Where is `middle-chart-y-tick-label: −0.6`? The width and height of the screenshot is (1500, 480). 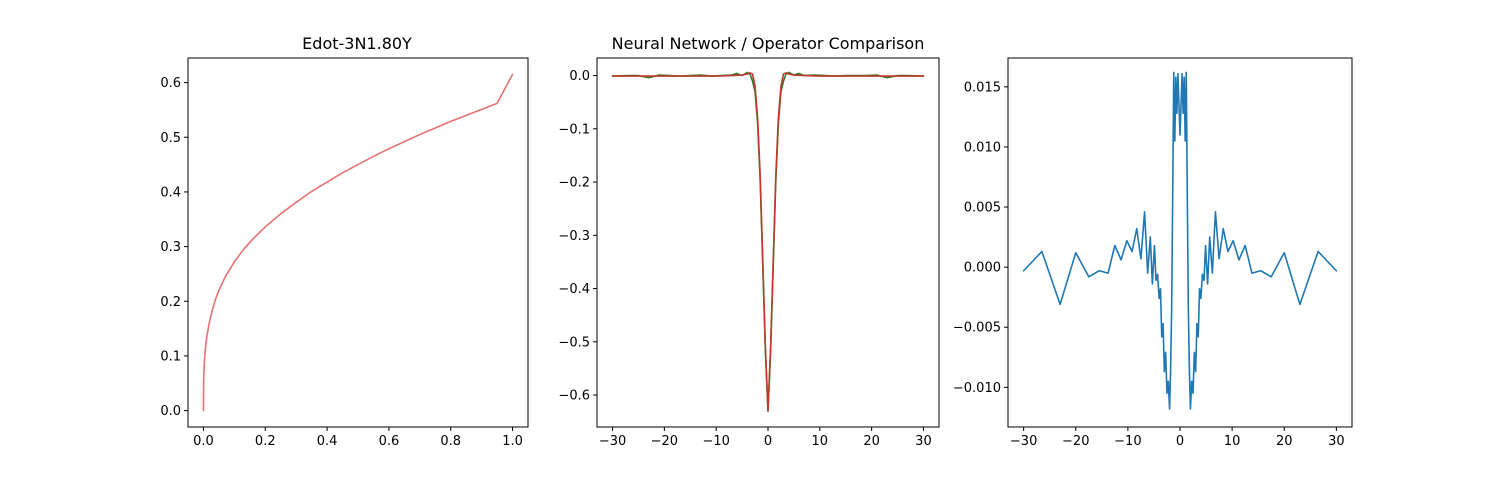
middle-chart-y-tick-label: −0.6 is located at coordinates (574, 396).